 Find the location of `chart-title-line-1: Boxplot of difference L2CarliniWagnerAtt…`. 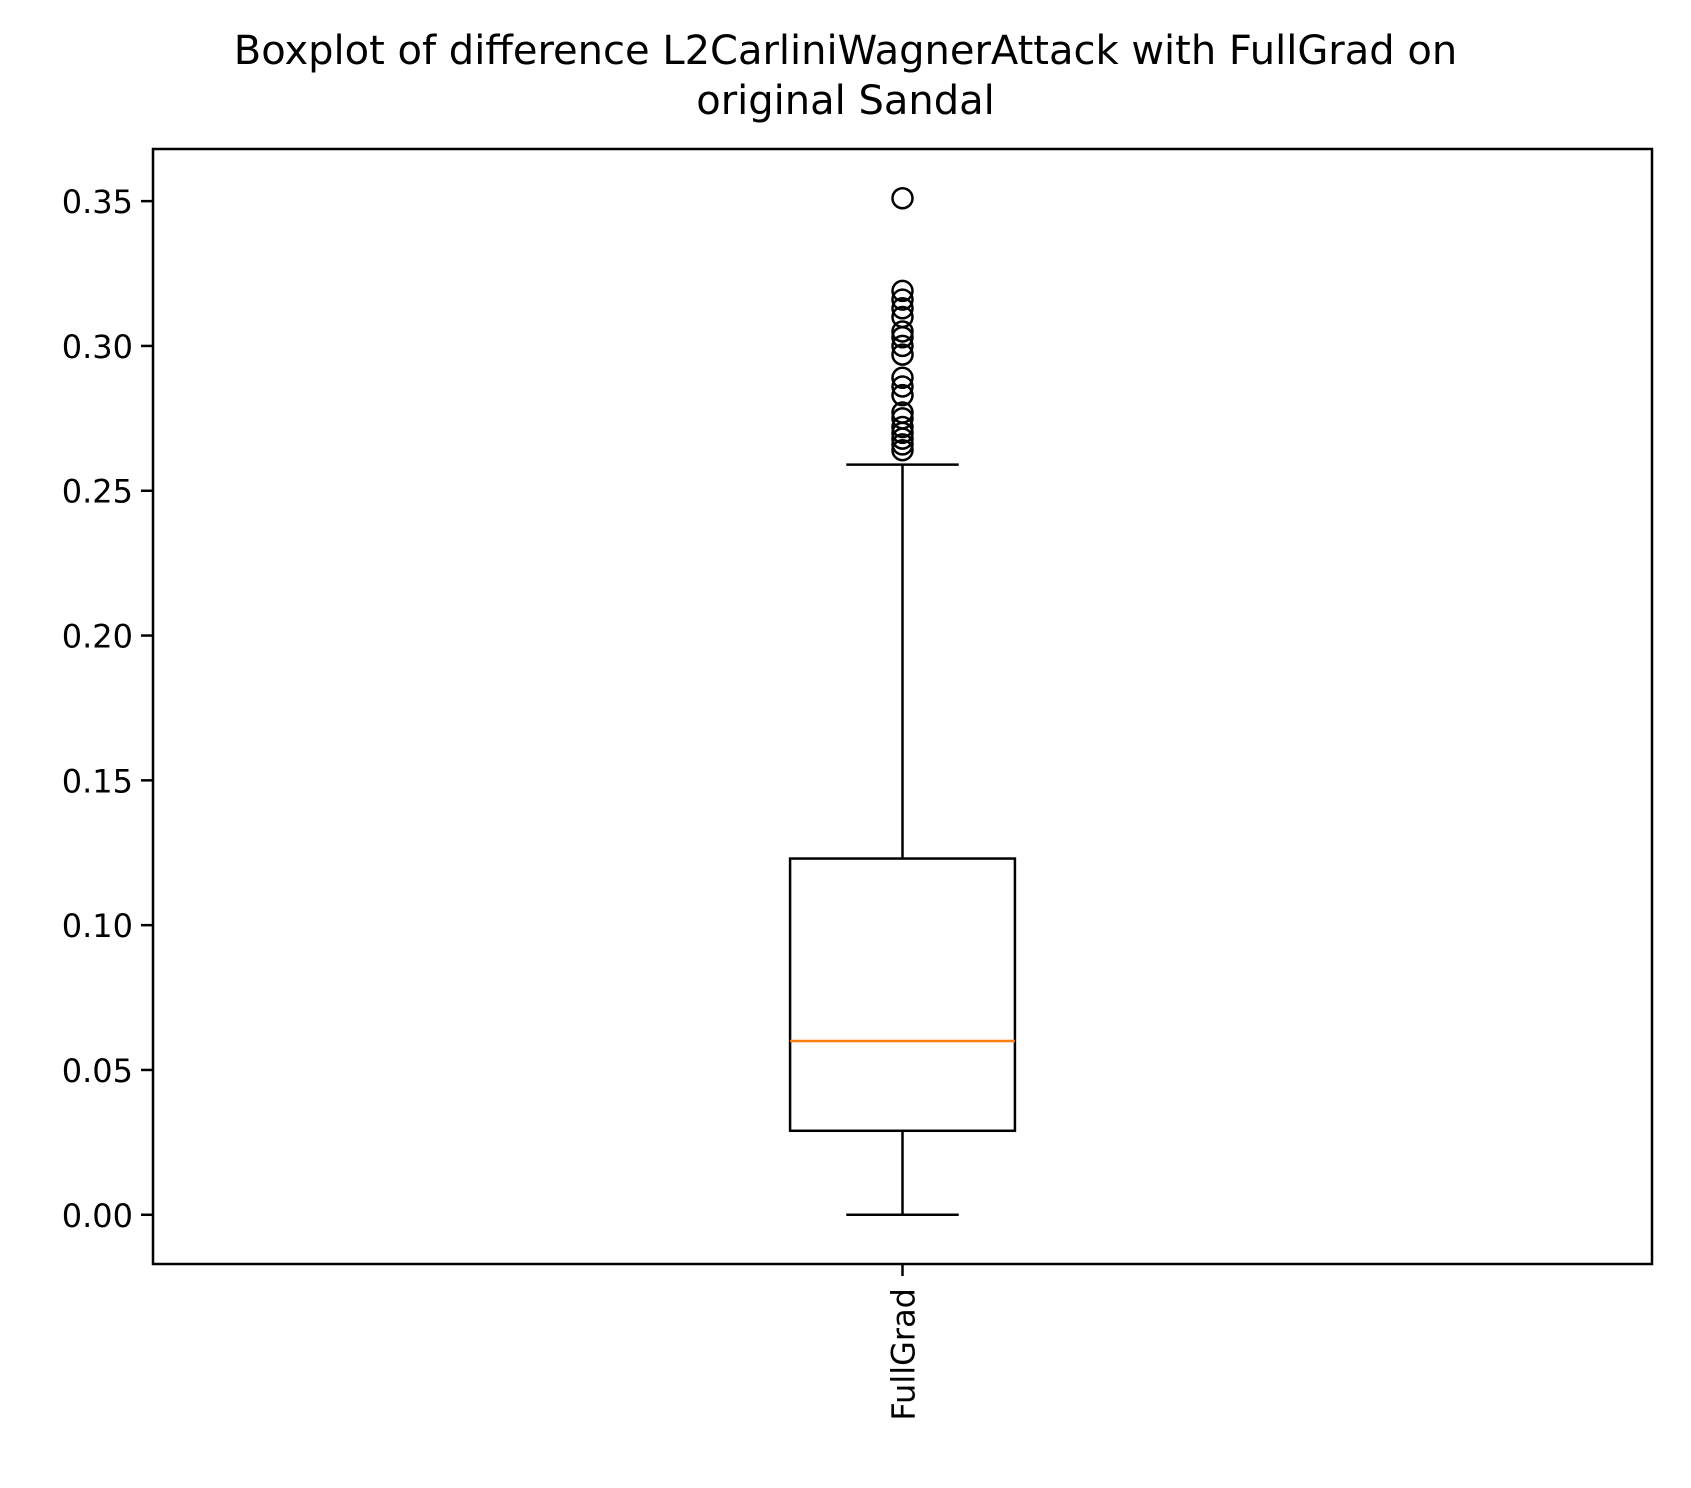

chart-title-line-1: Boxplot of difference L2CarliniWagnerAtt… is located at coordinates (845, 51).